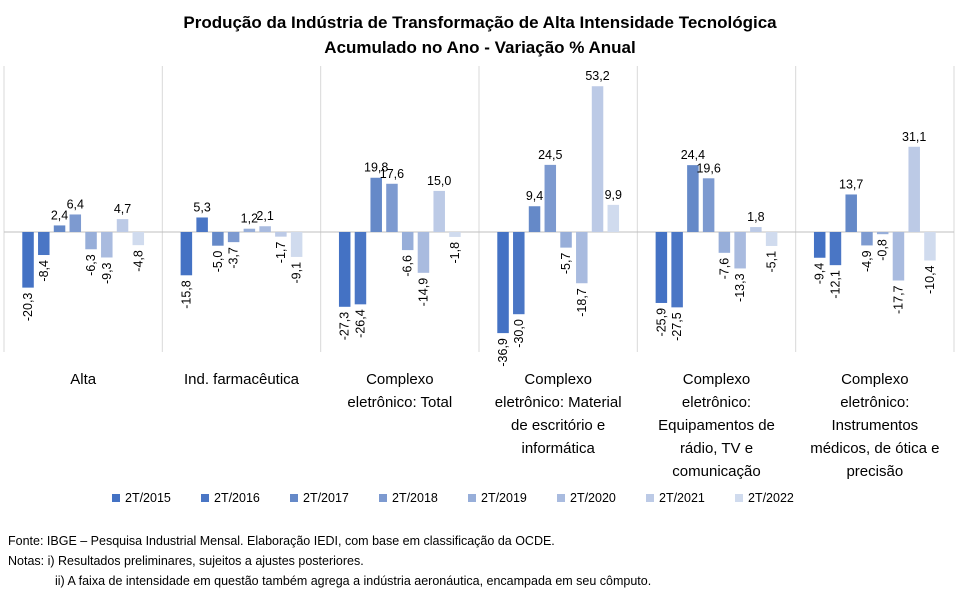  Describe the element at coordinates (503, 352) in the screenshot. I see `value-label: -36,9` at that location.